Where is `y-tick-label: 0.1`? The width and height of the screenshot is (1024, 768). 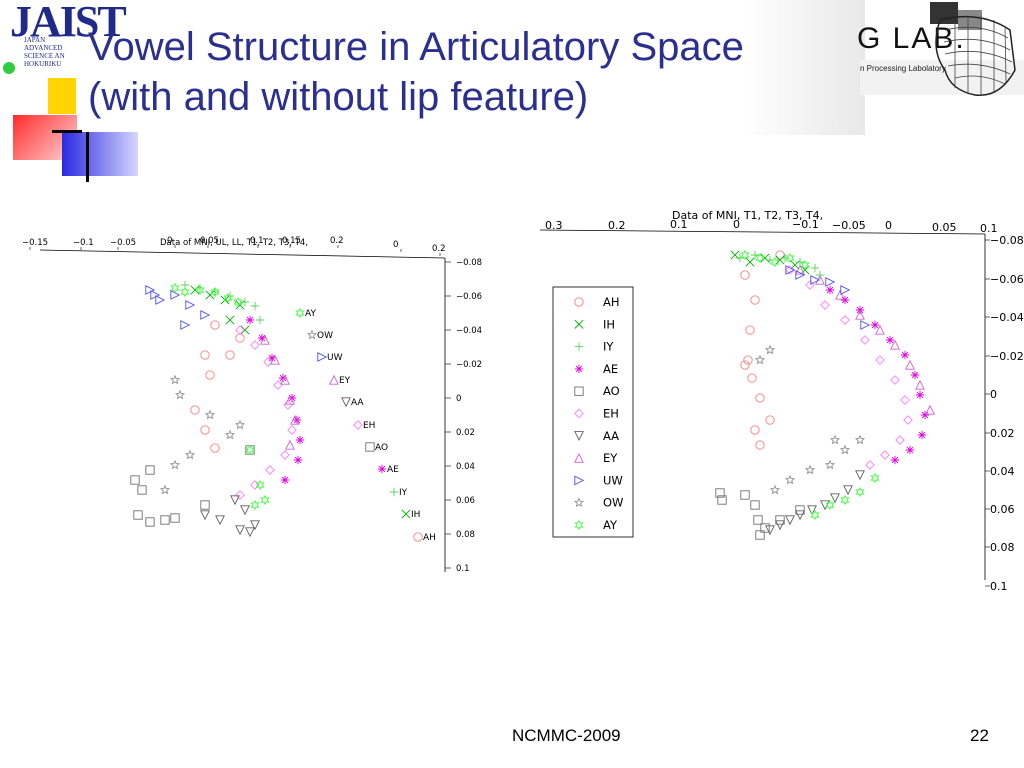 y-tick-label: 0.1 is located at coordinates (463, 569).